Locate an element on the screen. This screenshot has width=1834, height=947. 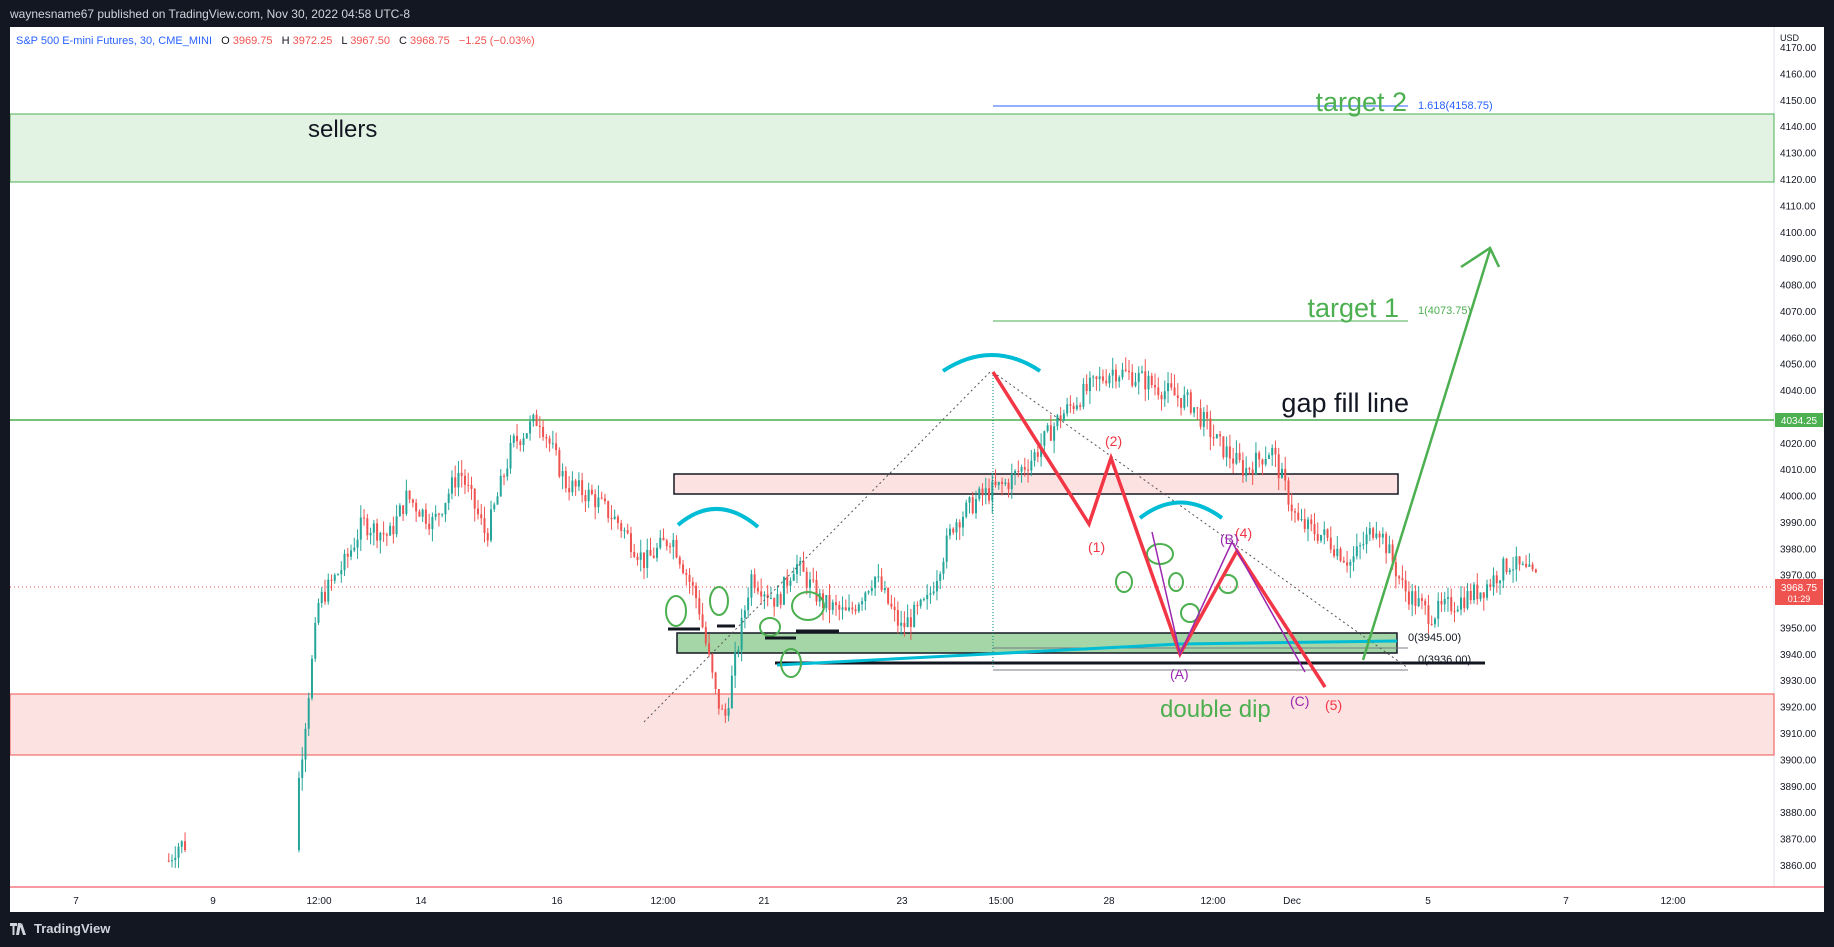
tradingview-brand: TradingView is located at coordinates (60, 928).